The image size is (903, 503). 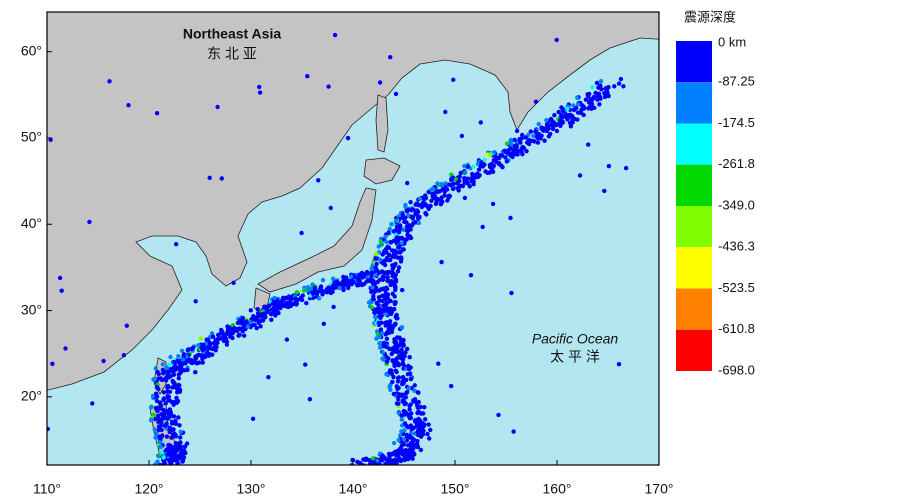 What do you see at coordinates (31, 309) in the screenshot?
I see `y-tick-label: 30°` at bounding box center [31, 309].